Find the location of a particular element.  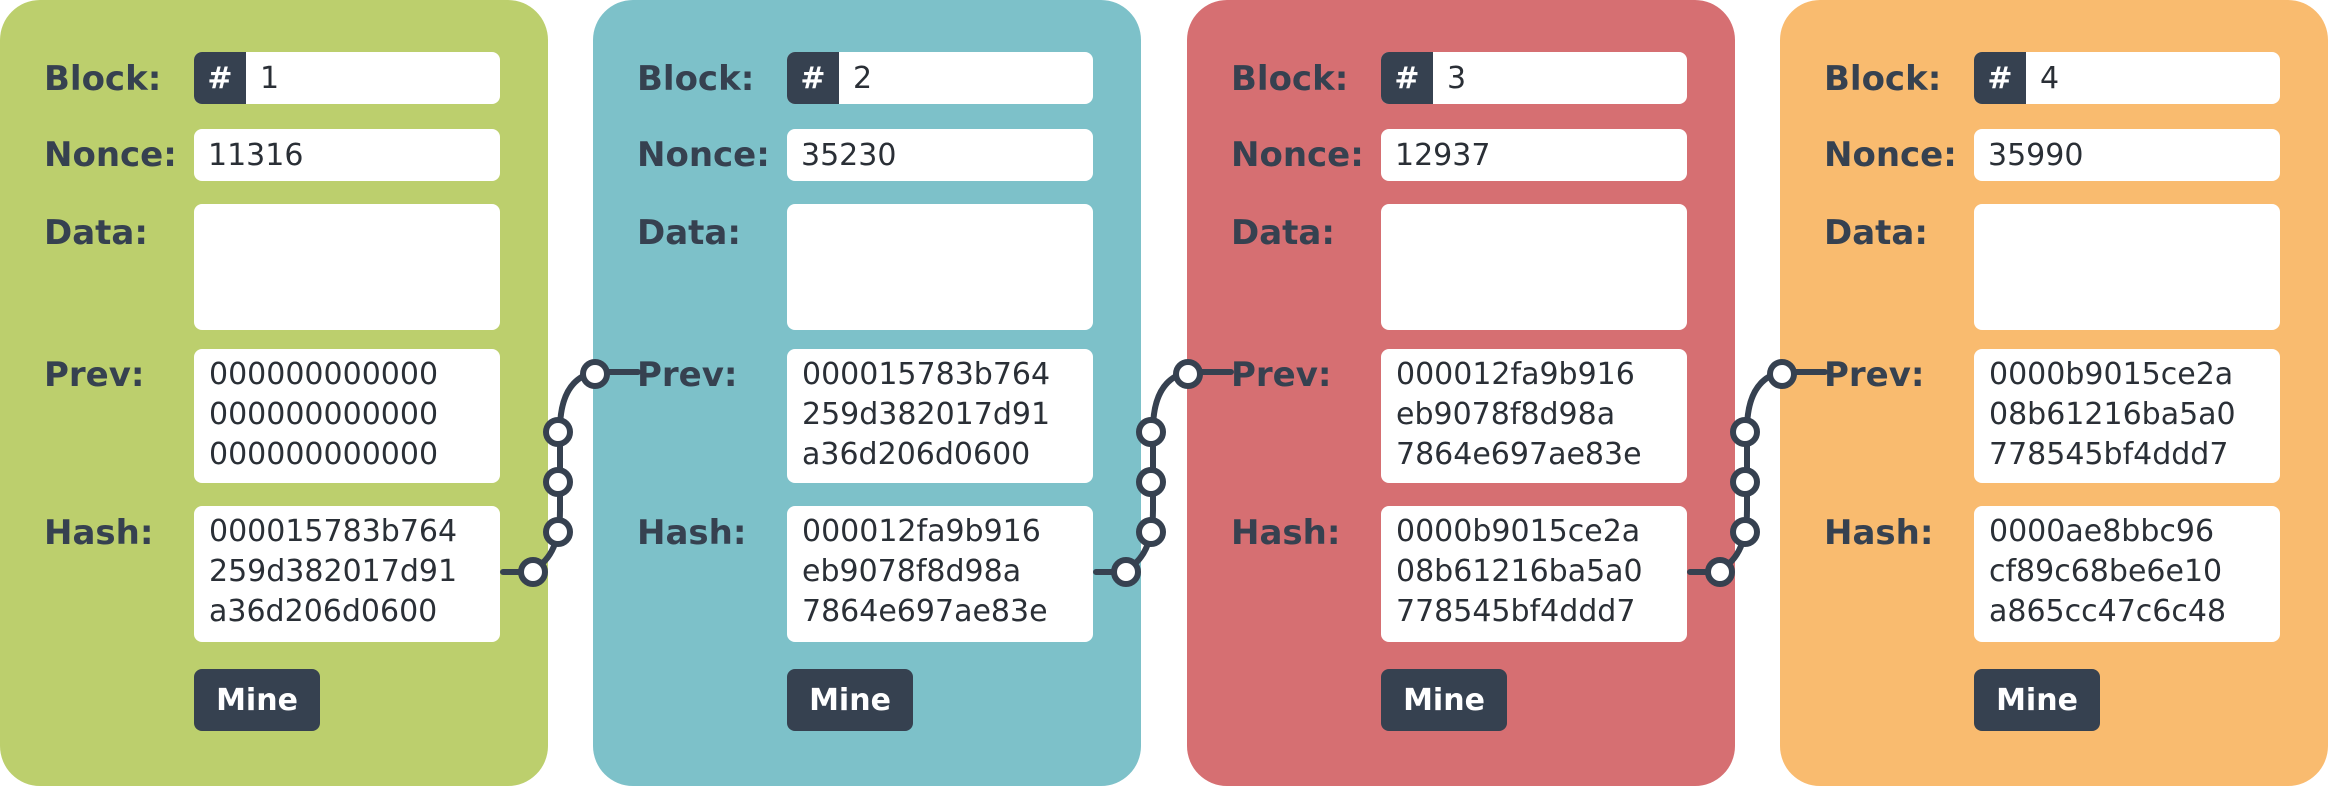

hash-line-2: 259d382017d91 is located at coordinates (333, 571).